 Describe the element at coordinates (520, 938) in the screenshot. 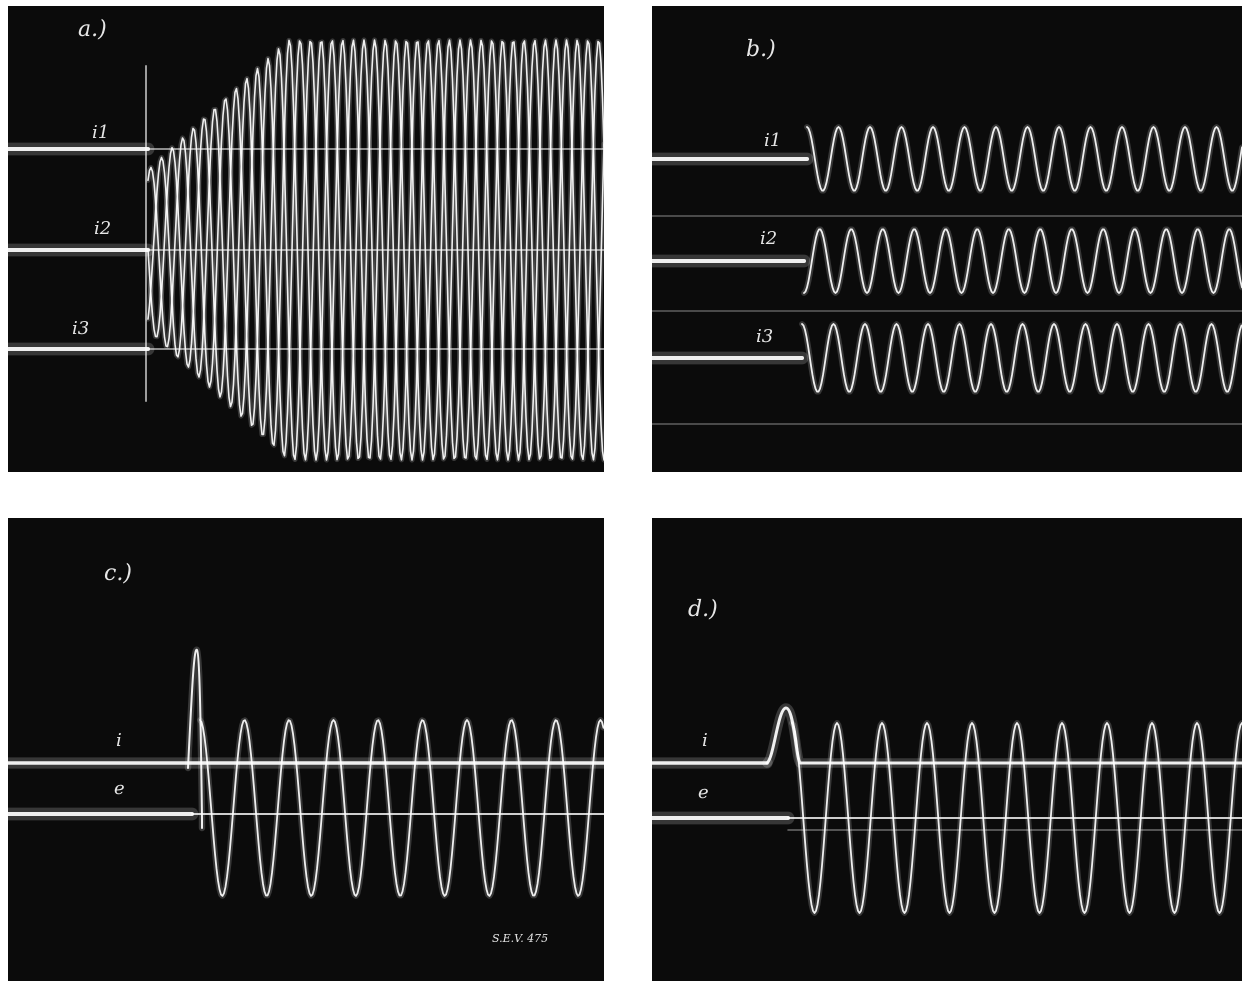

I see `panel-c-footnote: S.E.V. 475` at that location.